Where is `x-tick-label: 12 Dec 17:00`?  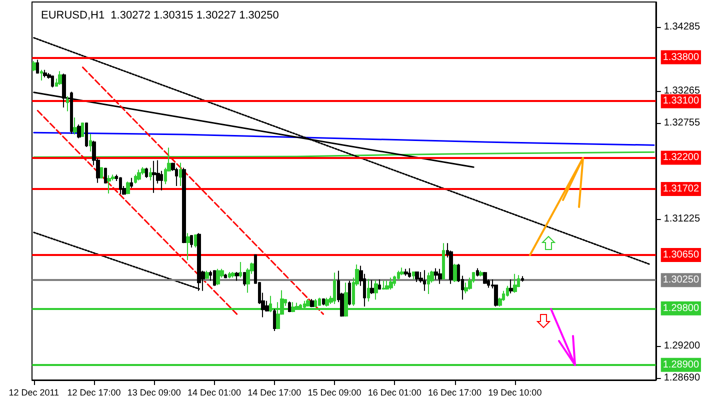 x-tick-label: 12 Dec 17:00 is located at coordinates (94, 393).